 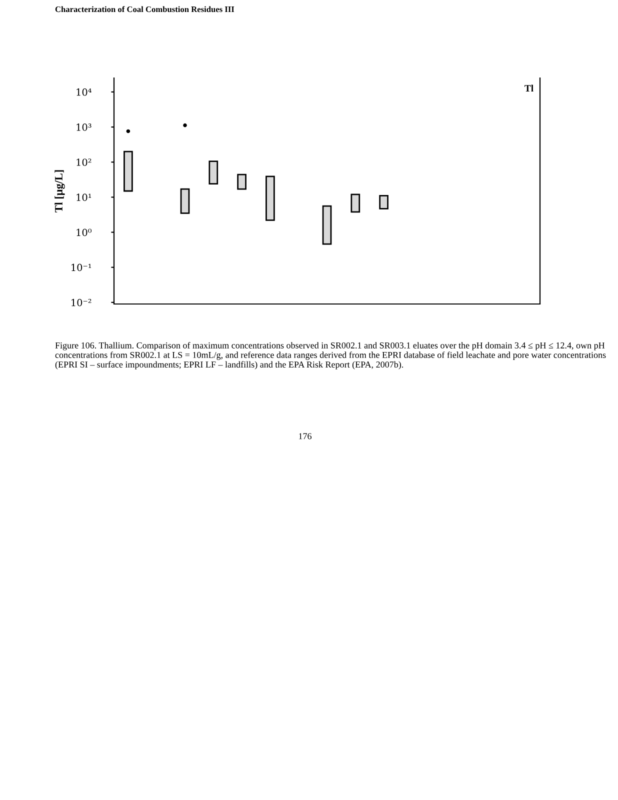 What do you see at coordinates (529, 88) in the screenshot?
I see `annotation: Tl` at bounding box center [529, 88].